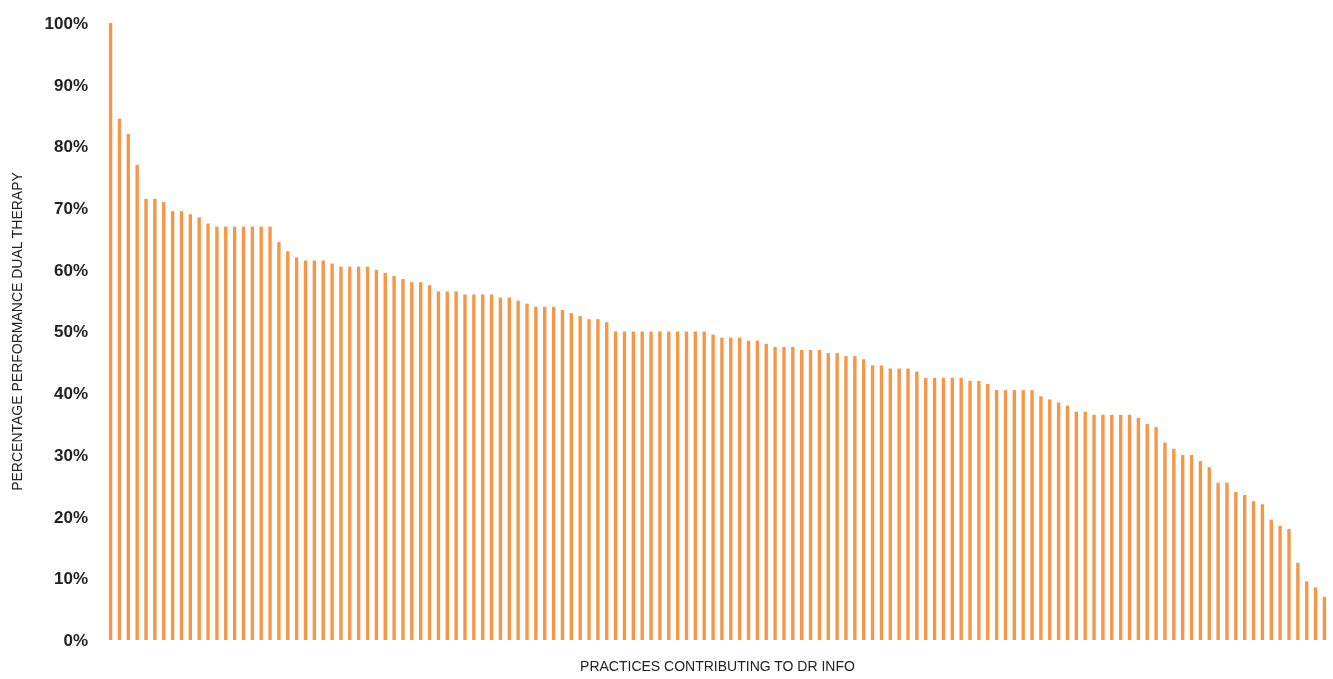  I want to click on y-tick-label: 30%, so click(70, 455).